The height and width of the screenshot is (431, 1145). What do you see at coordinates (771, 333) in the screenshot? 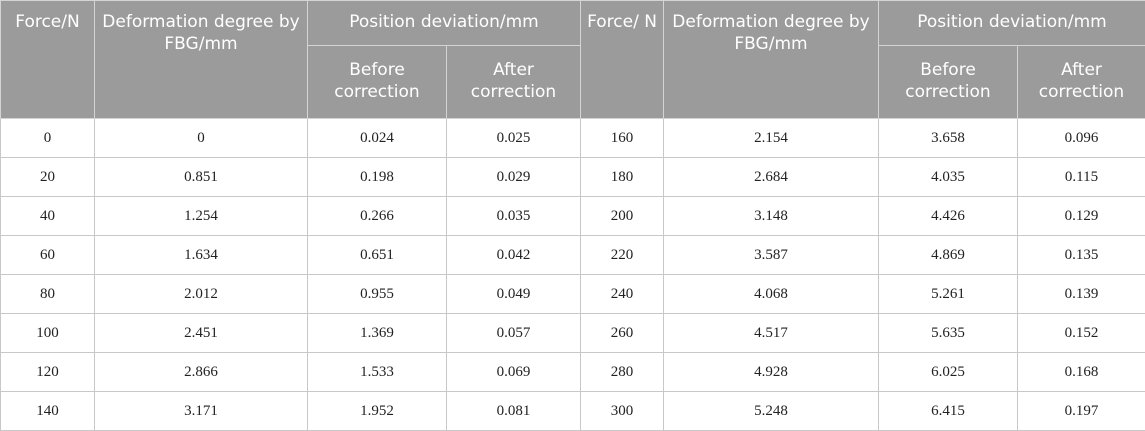
I see `cell: 4.517` at bounding box center [771, 333].